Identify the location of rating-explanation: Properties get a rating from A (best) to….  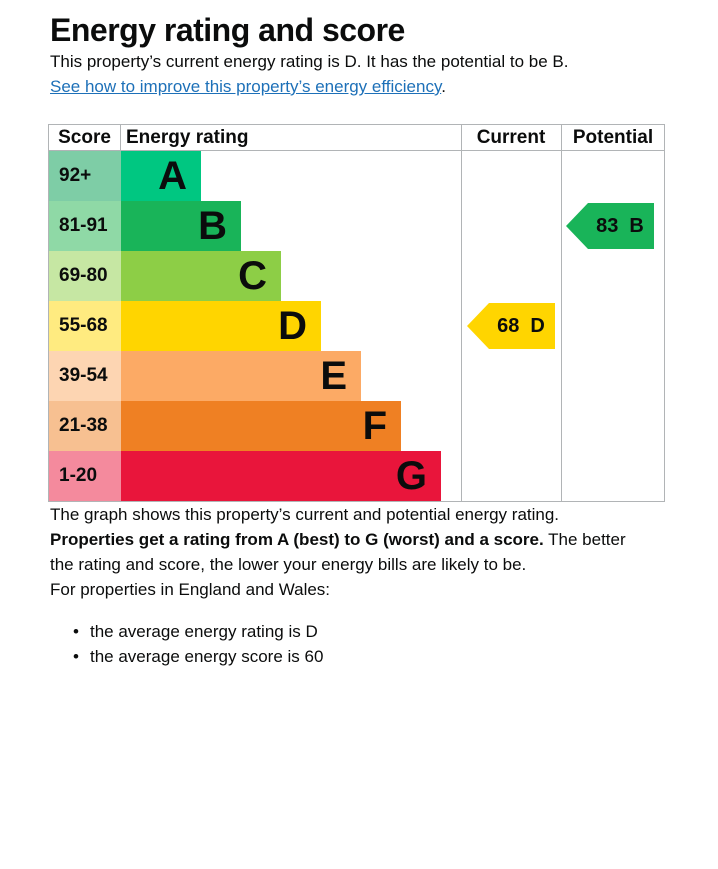
(384, 552).